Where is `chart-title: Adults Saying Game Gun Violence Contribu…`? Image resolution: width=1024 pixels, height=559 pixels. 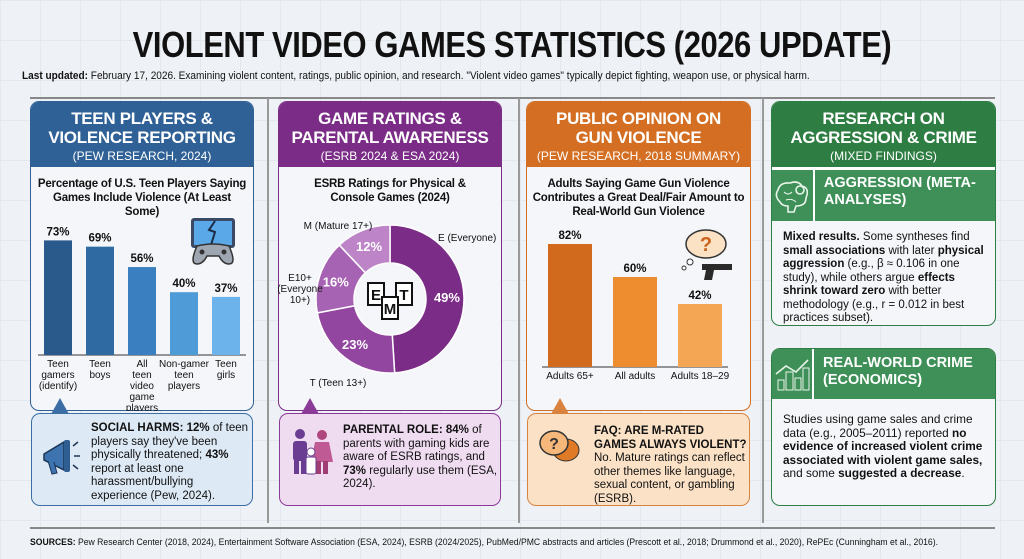 chart-title: Adults Saying Game Gun Violence Contribu… is located at coordinates (638, 198).